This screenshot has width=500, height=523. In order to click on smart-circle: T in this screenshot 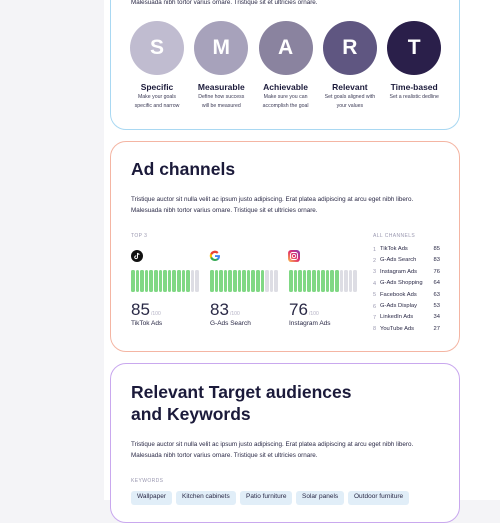, I will do `click(414, 48)`.